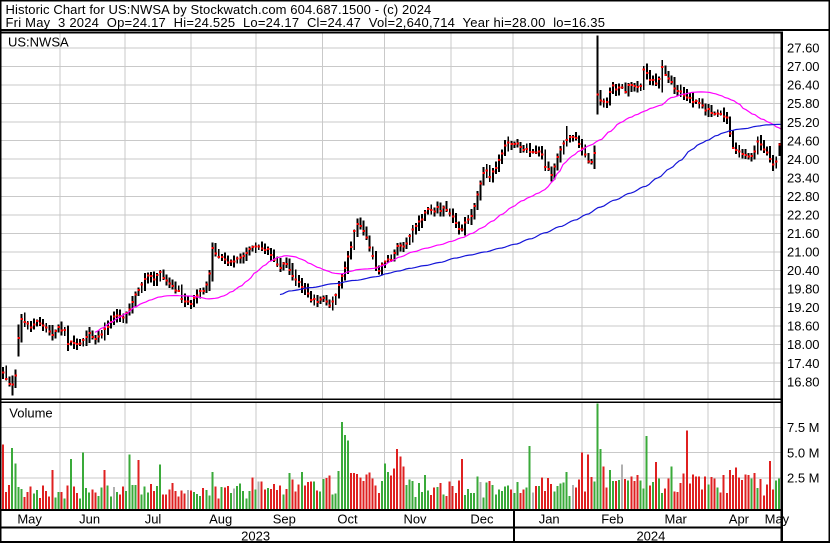 The height and width of the screenshot is (543, 830). Describe the element at coordinates (803, 66) in the screenshot. I see `svg-text: 27.00` at that location.